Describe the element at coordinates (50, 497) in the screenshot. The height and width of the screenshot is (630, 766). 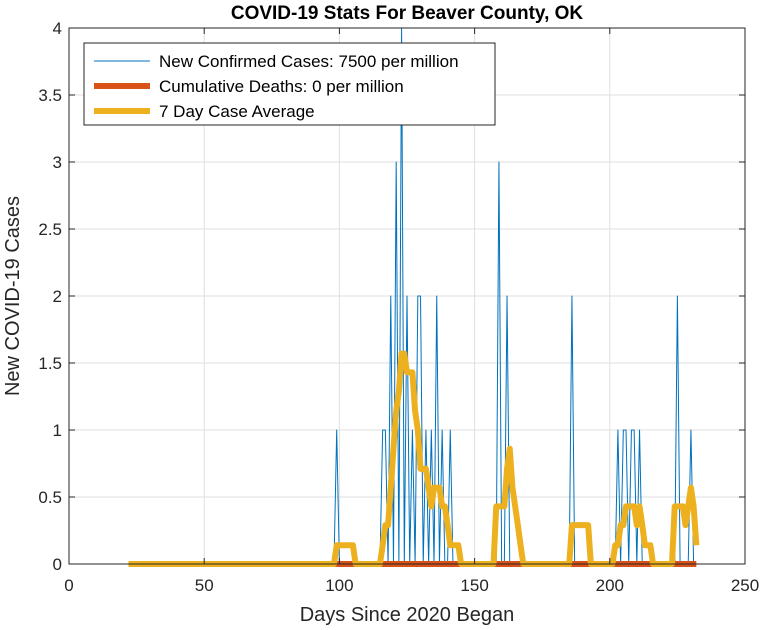
I see `y-tick-label: 0.5` at that location.